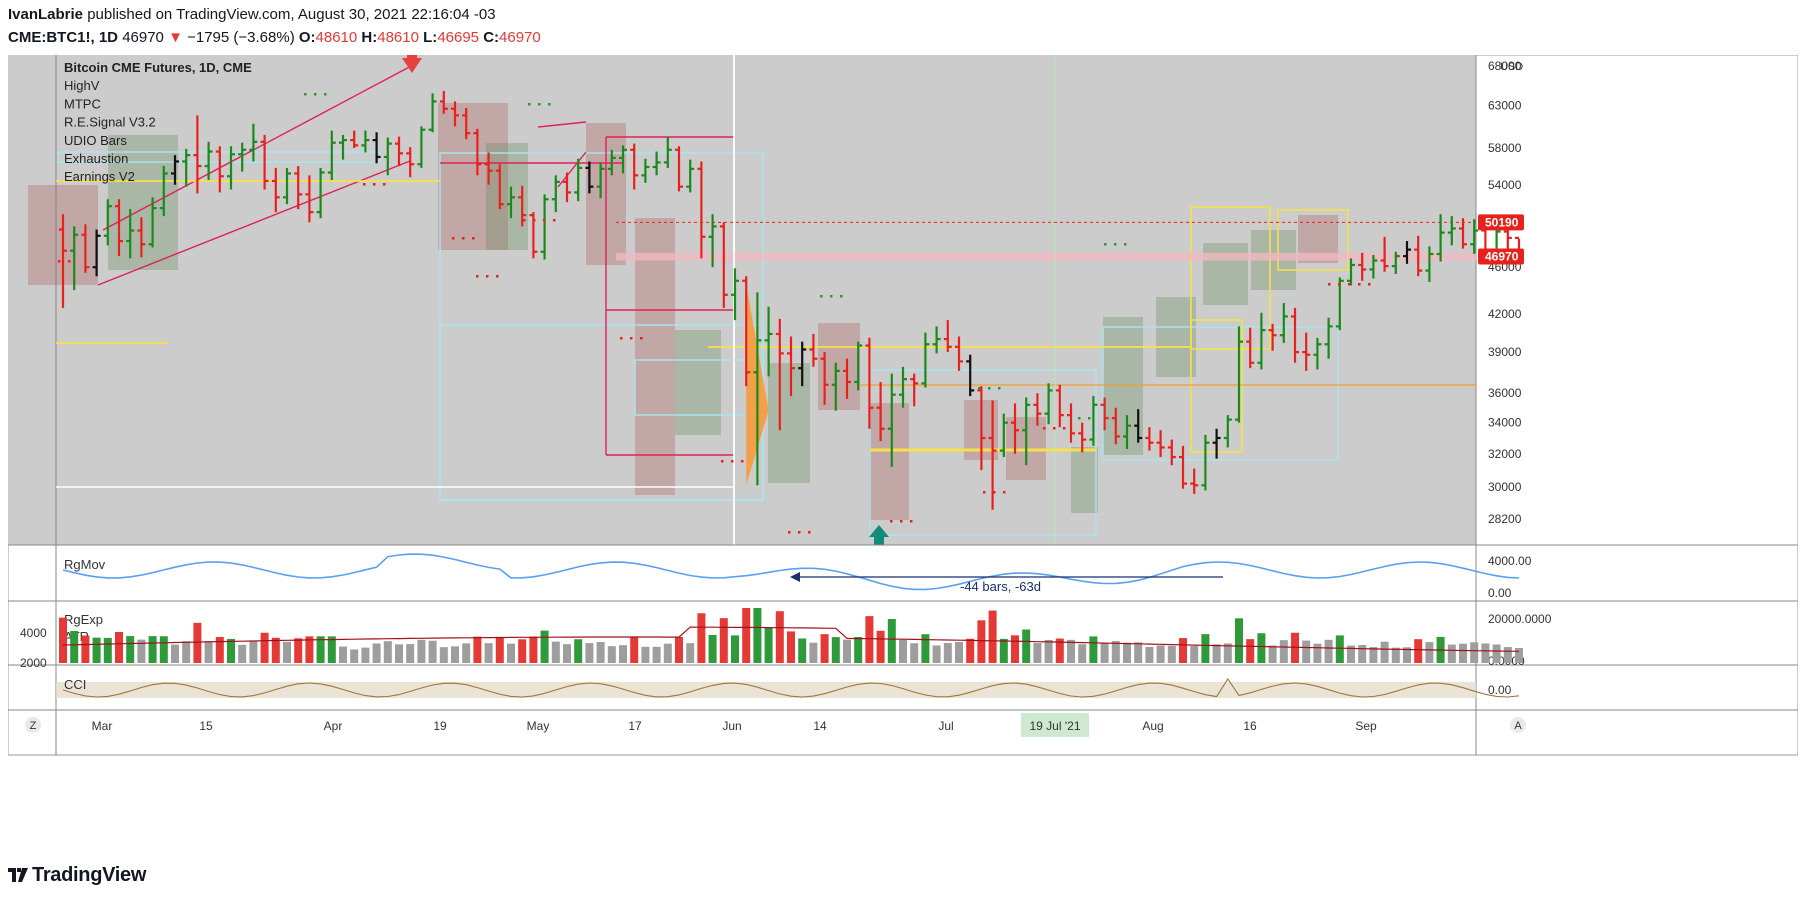  Describe the element at coordinates (1518, 725) in the screenshot. I see `log-scale-button` at that location.